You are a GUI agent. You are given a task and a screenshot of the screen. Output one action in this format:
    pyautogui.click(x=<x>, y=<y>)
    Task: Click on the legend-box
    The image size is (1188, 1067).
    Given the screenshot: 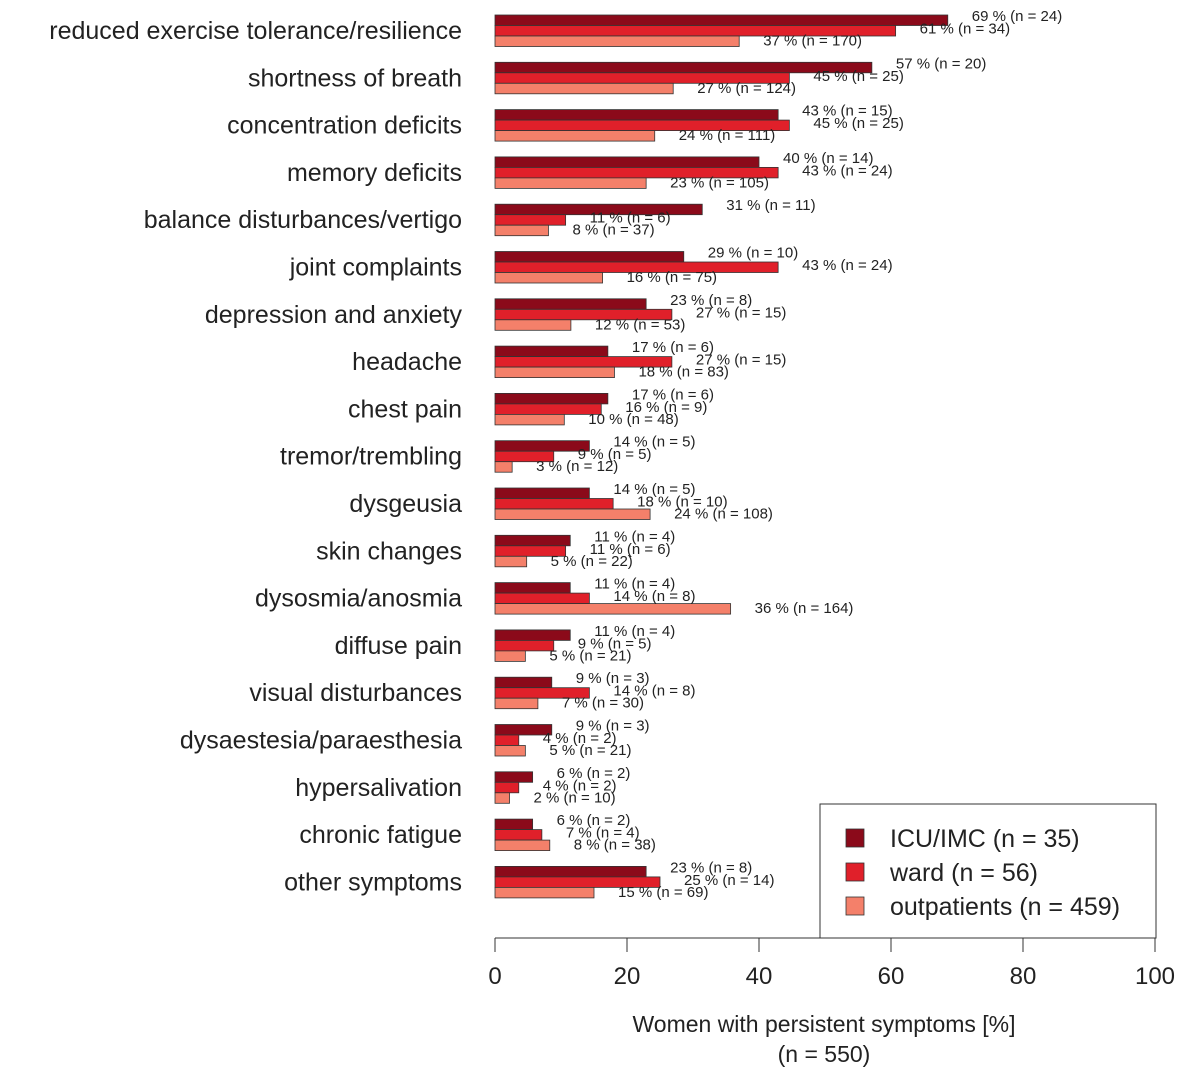 What is the action you would take?
    pyautogui.click(x=988, y=871)
    